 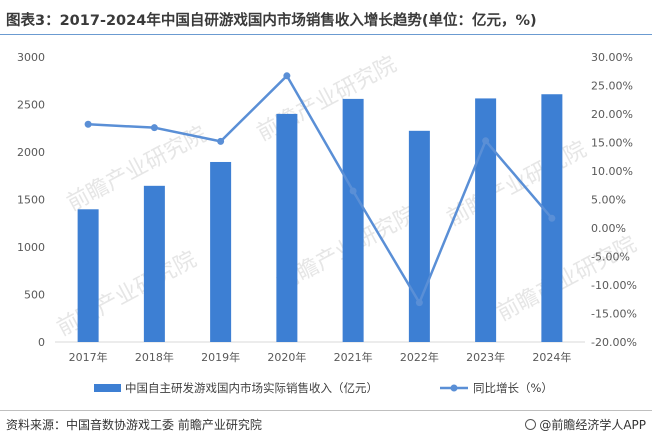 What do you see at coordinates (612, 114) in the screenshot?
I see `y2-tick-label: 20.00%` at bounding box center [612, 114].